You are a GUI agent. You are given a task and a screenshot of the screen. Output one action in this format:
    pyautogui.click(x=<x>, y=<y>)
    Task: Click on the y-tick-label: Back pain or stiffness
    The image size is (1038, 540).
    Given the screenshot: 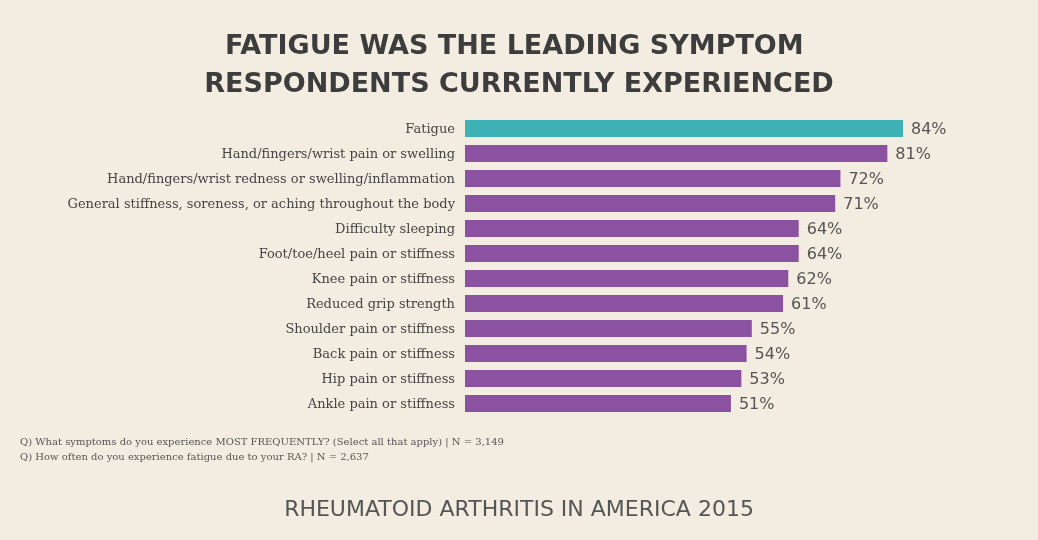 What is the action you would take?
    pyautogui.click(x=383, y=353)
    